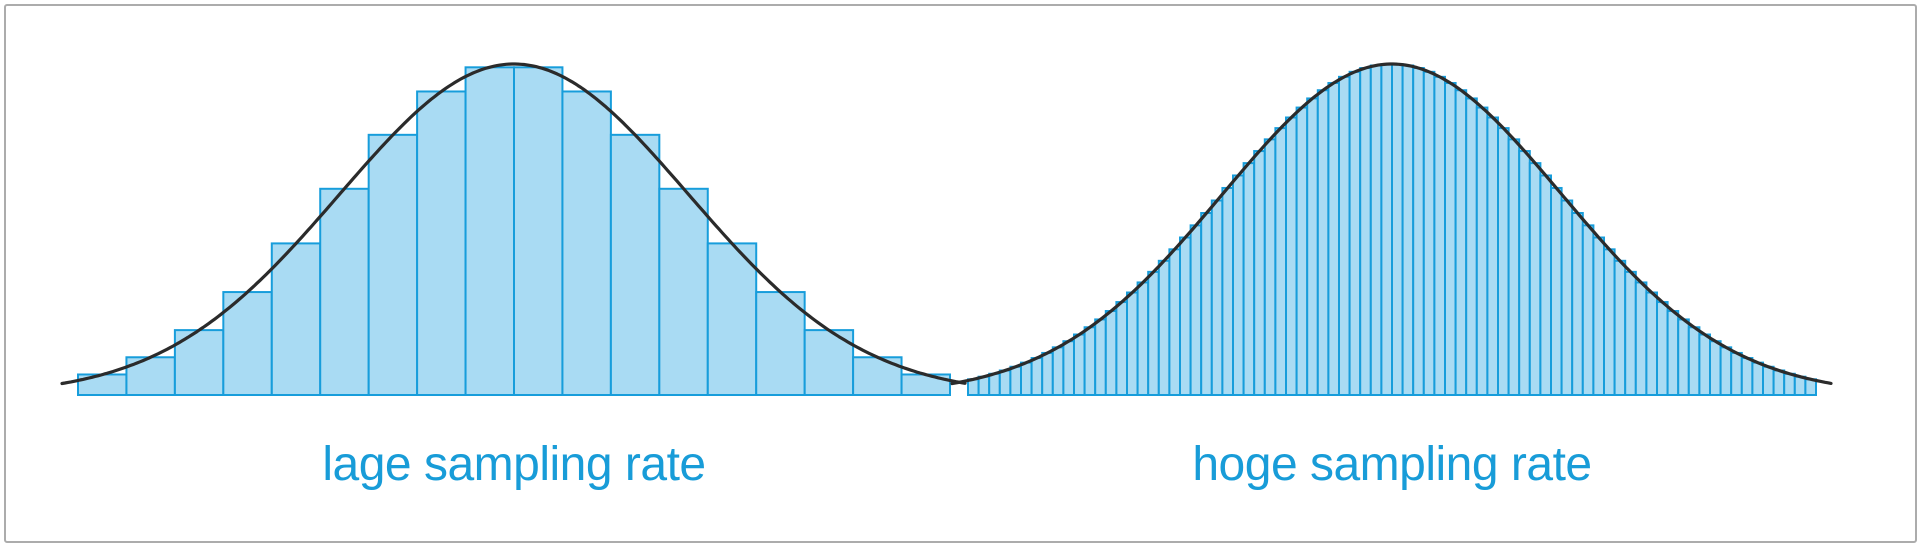 This screenshot has width=1925, height=552. Describe the element at coordinates (514, 464) in the screenshot. I see `label-lage-sampling-rate: lage sampling rate` at that location.